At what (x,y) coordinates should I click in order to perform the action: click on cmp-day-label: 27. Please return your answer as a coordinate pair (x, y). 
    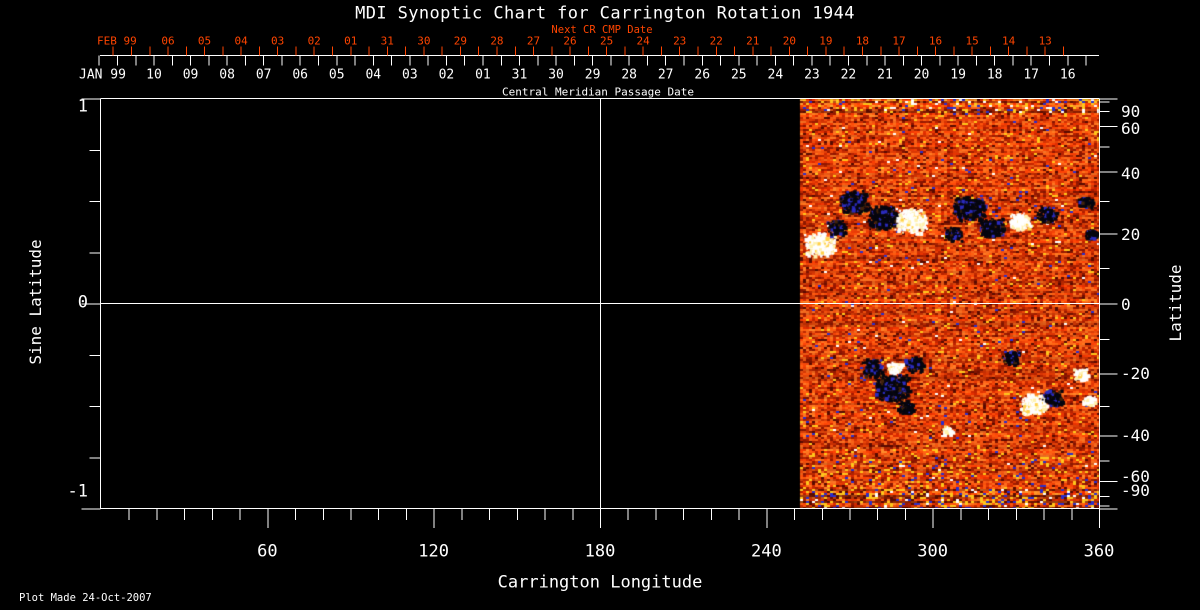
    Looking at the image, I should click on (665, 75).